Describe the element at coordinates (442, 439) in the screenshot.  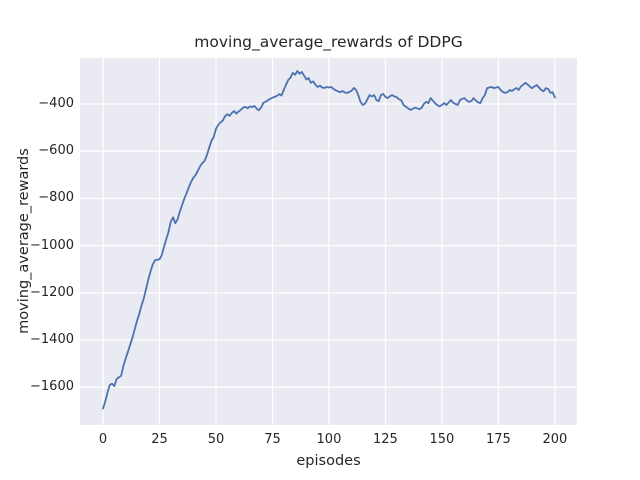
I see `x-tick-label: 150` at that location.